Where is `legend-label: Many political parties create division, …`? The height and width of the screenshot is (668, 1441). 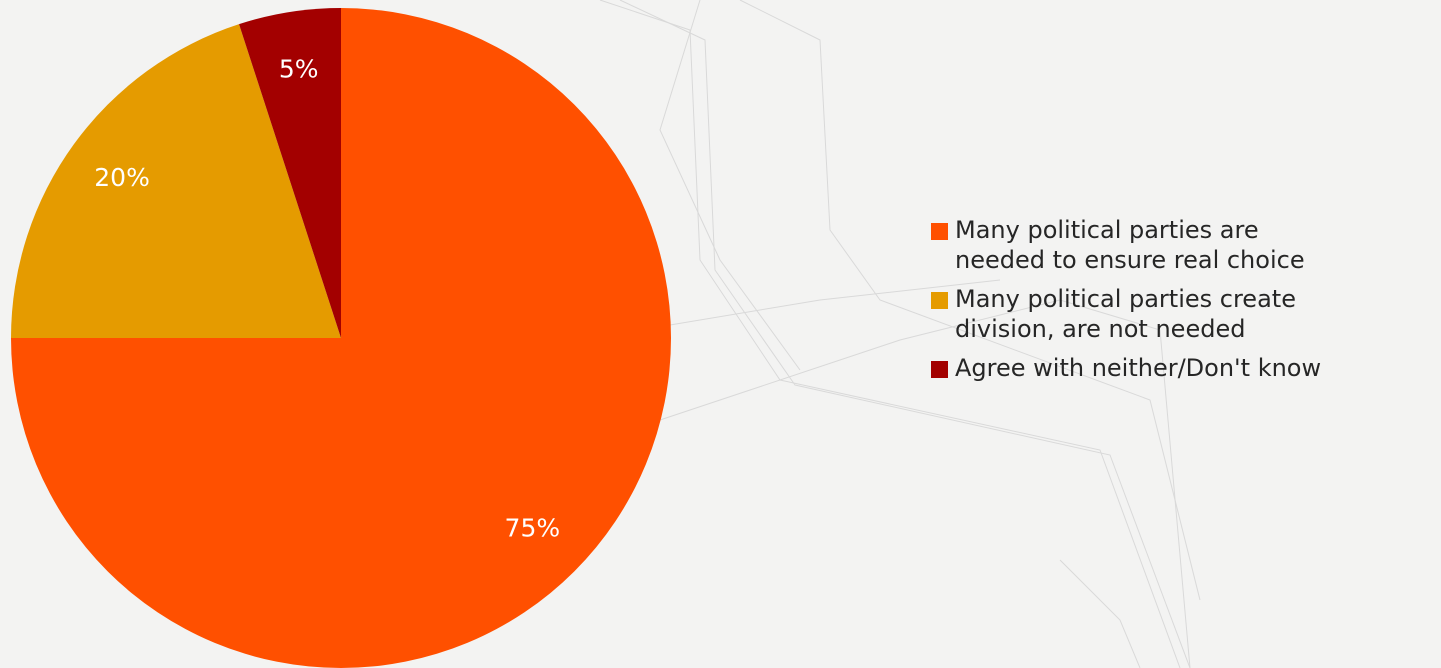
legend-label: Many political parties create division, … is located at coordinates (1125, 314).